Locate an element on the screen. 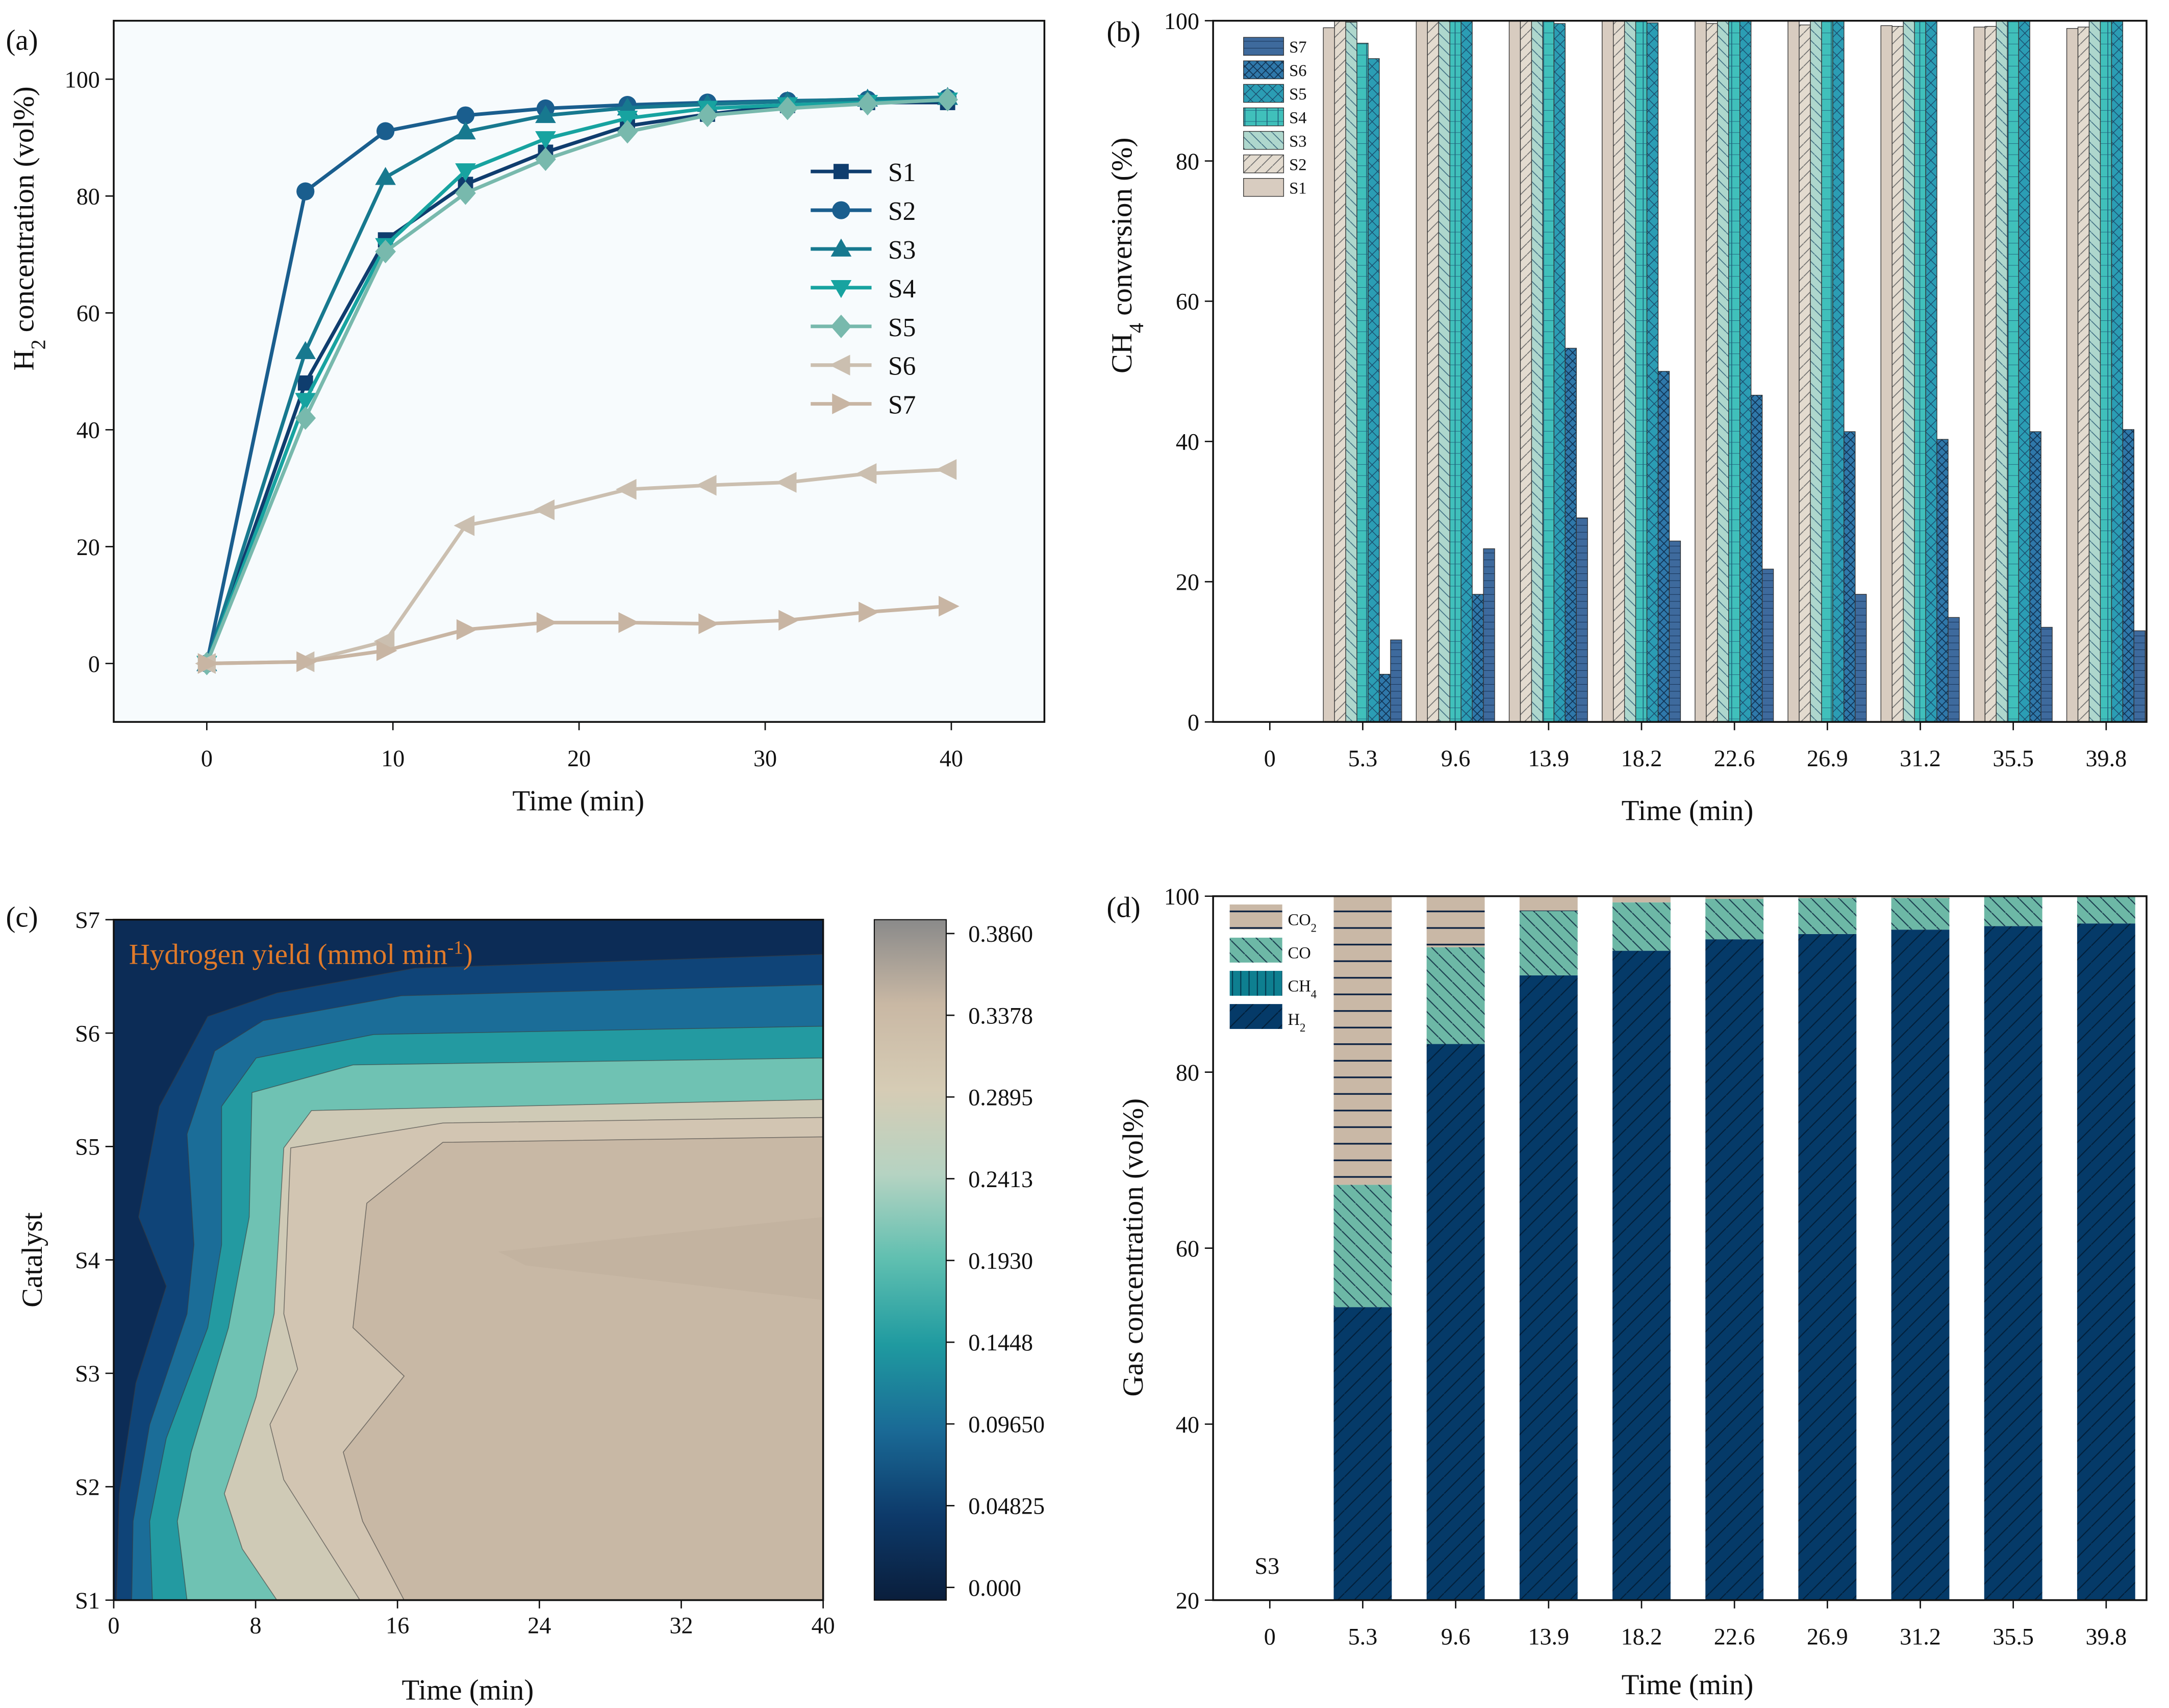 The image size is (2169, 1708). x-axis-label: Time (min) is located at coordinates (468, 1690).